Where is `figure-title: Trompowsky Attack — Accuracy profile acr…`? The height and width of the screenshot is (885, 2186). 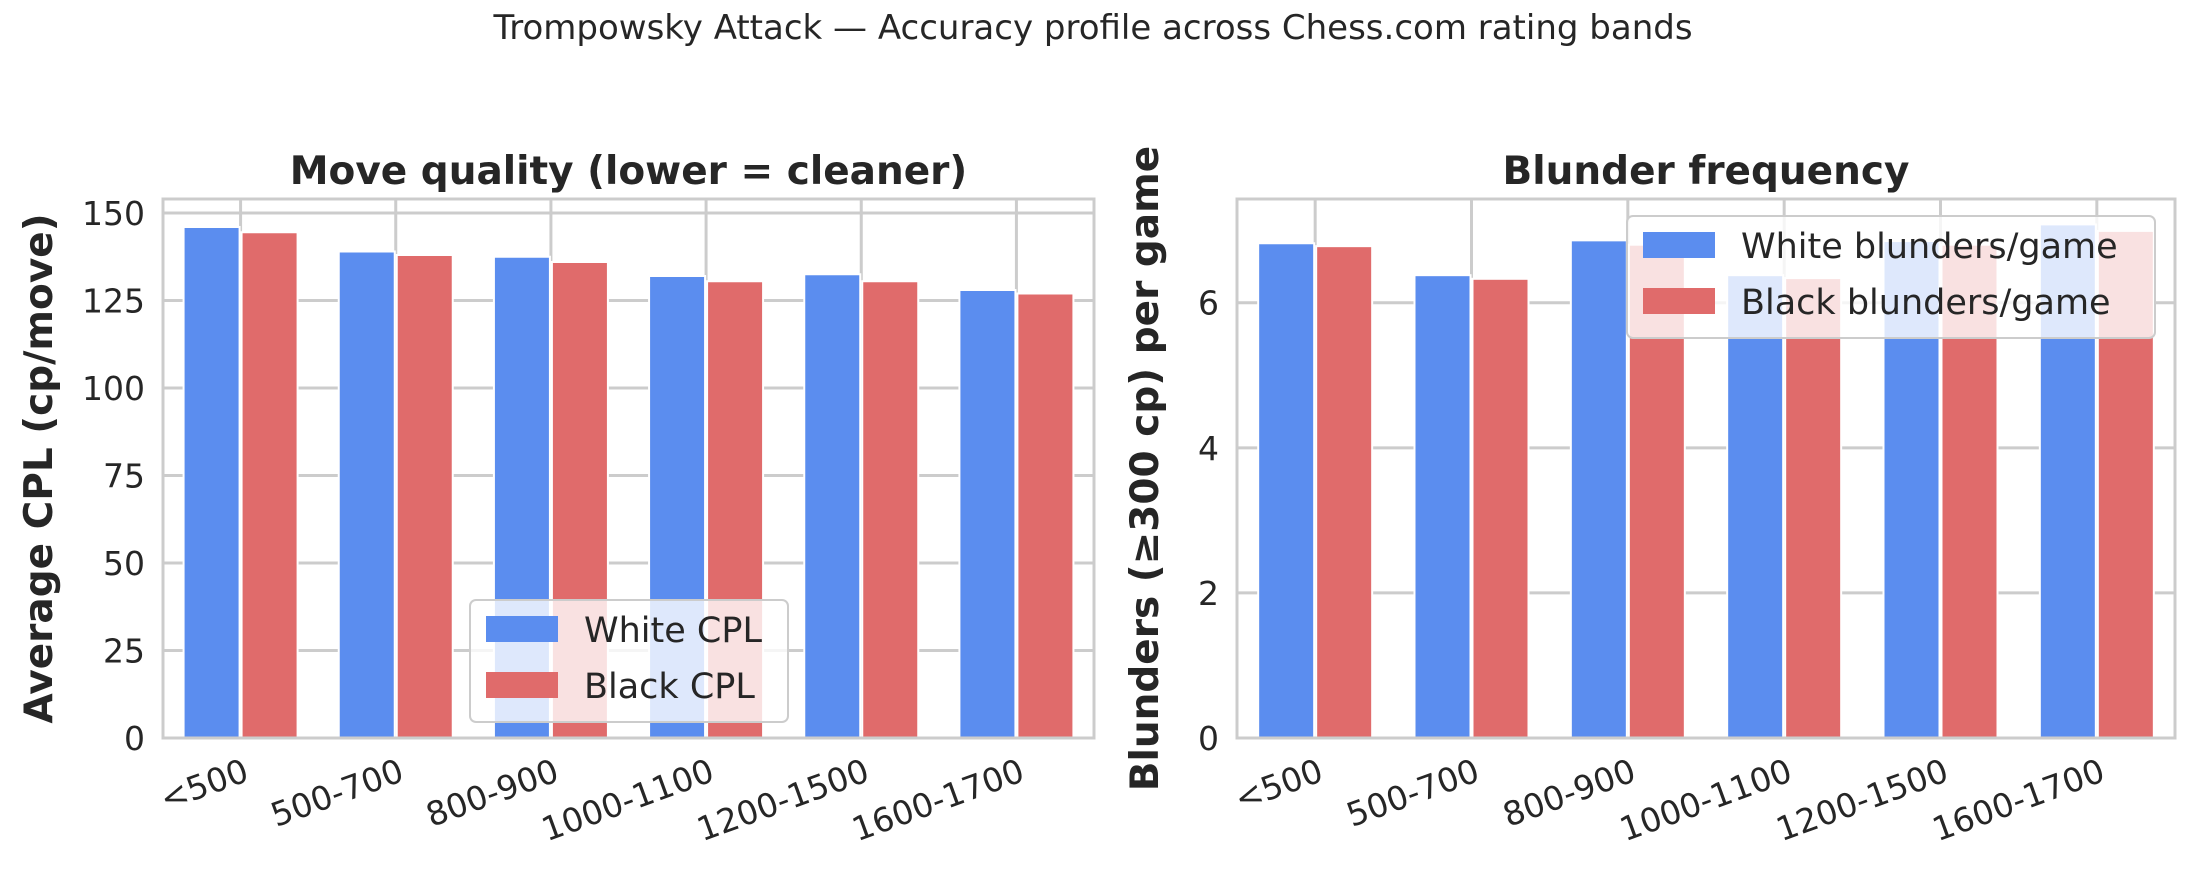
figure-title: Trompowsky Attack — Accuracy profile acr… is located at coordinates (1093, 28).